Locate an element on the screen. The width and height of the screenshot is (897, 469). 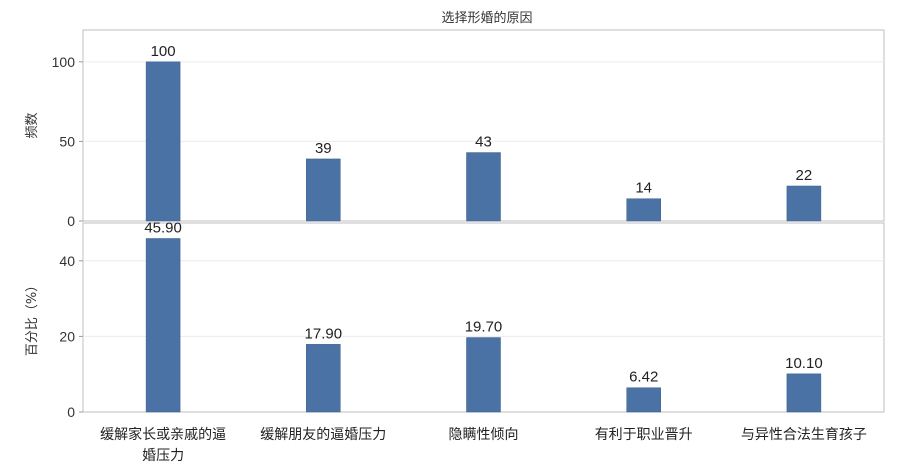
category-label-line: 缓解家长或亲戚的逼 is located at coordinates (163, 434).